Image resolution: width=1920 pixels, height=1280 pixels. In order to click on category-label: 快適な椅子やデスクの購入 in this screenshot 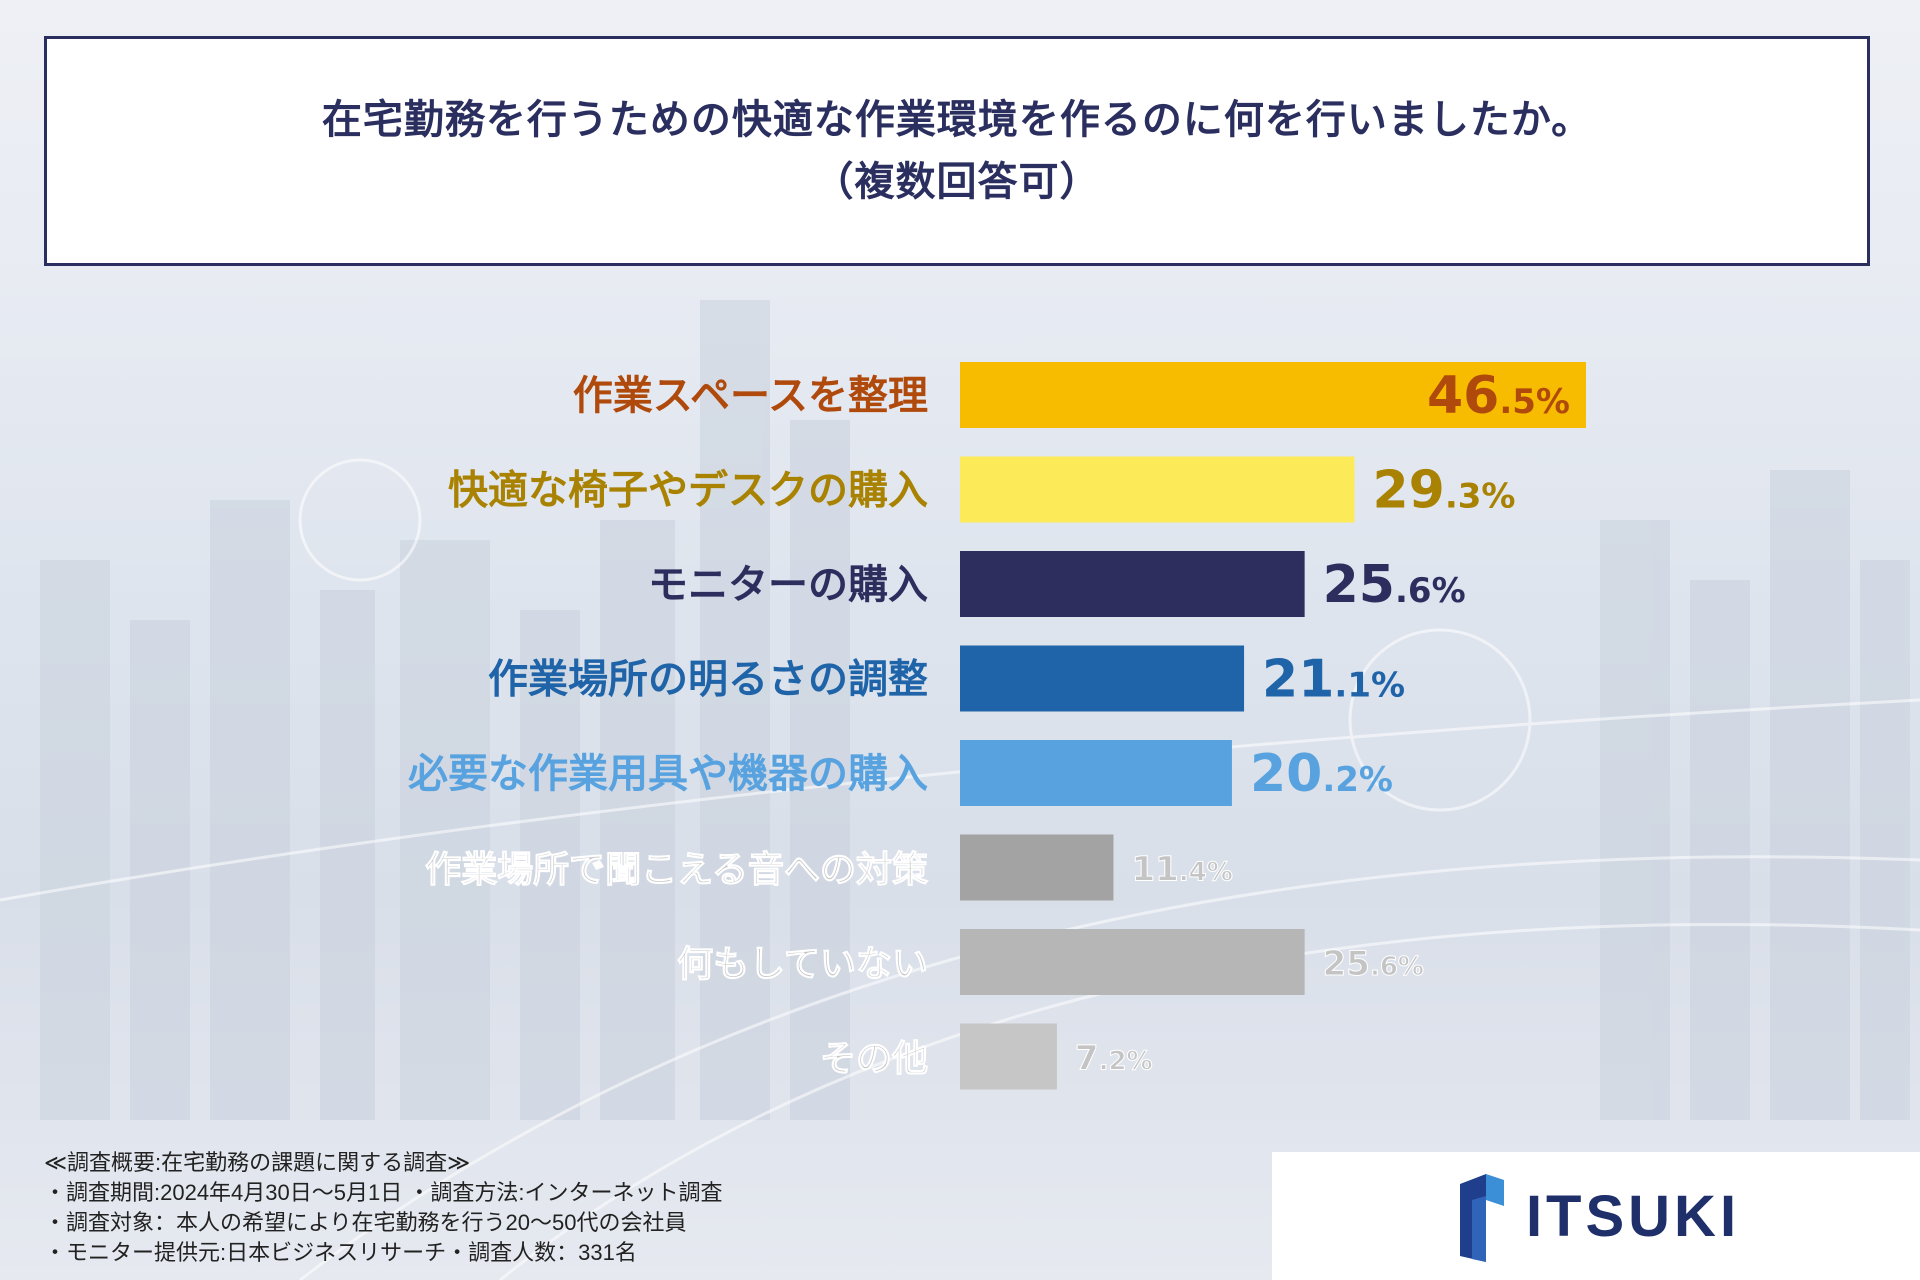, I will do `click(688, 491)`.